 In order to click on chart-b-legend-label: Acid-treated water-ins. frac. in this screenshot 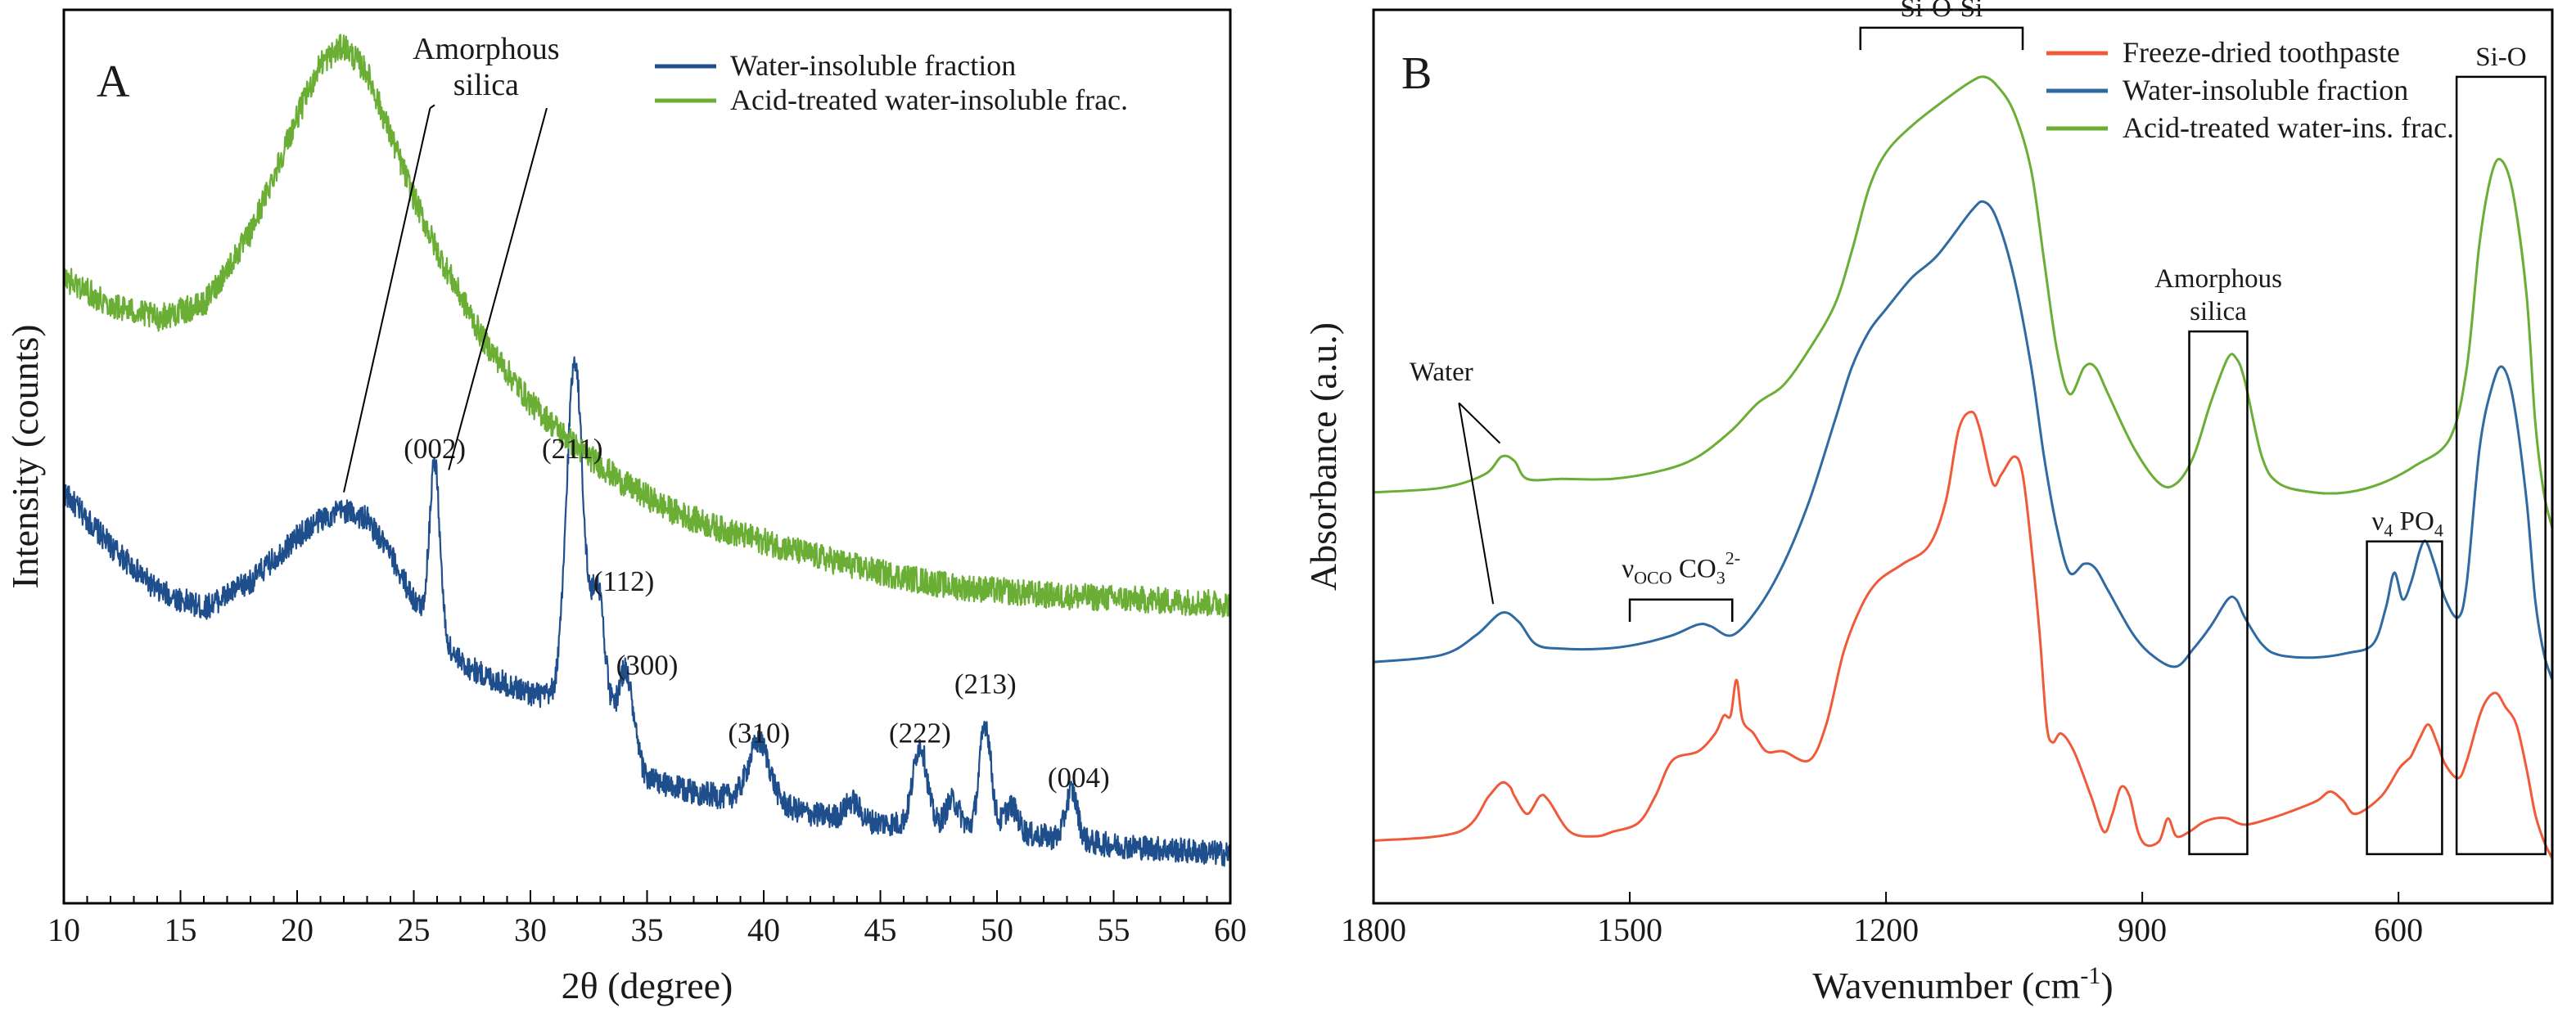, I will do `click(2288, 128)`.